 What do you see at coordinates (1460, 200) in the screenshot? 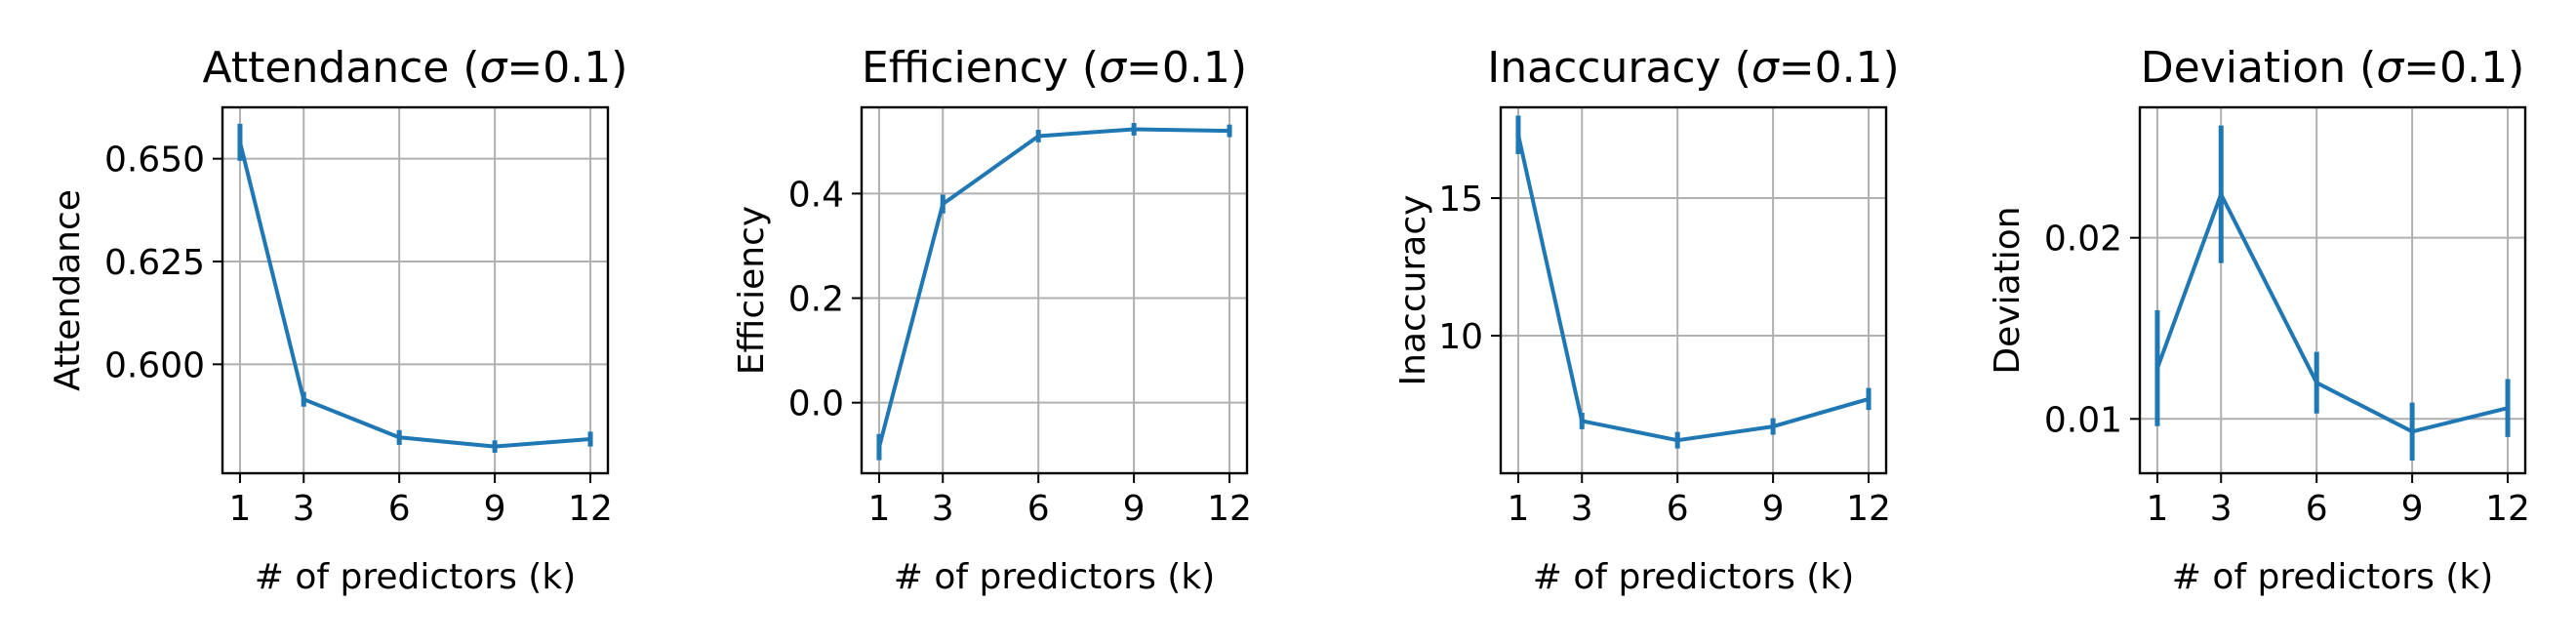
I see `y-tick-label: 15` at bounding box center [1460, 200].